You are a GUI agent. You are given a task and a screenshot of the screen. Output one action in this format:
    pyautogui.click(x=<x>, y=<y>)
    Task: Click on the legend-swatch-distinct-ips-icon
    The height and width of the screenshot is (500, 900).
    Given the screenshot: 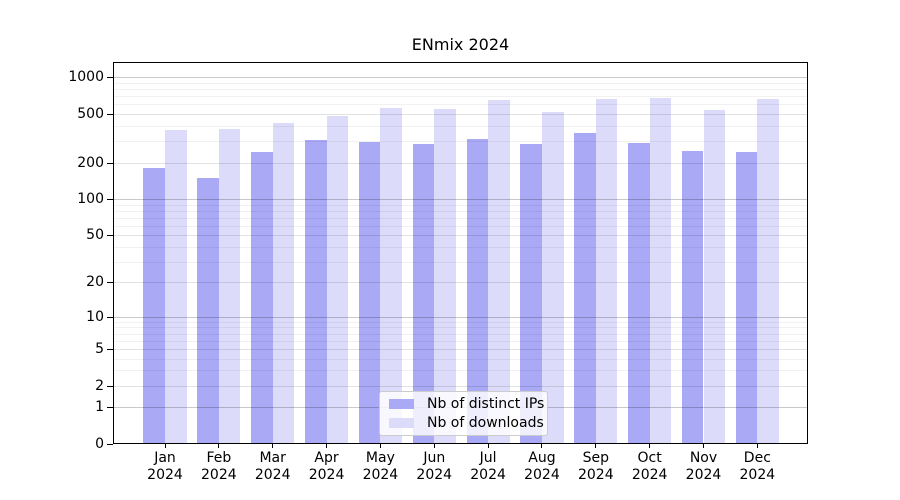 What is the action you would take?
    pyautogui.click(x=401, y=404)
    